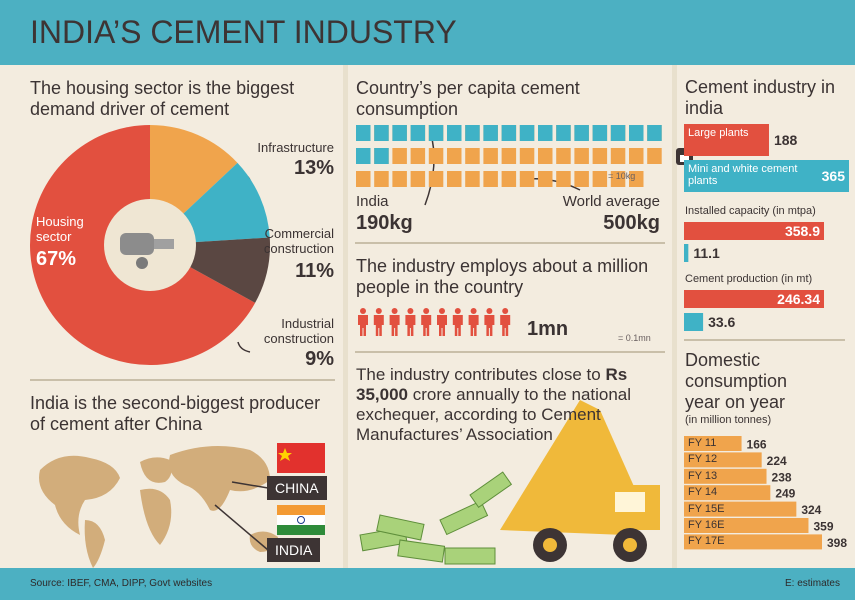 The height and width of the screenshot is (600, 855). Describe the element at coordinates (785, 494) in the screenshot. I see `bar-value: 249` at that location.